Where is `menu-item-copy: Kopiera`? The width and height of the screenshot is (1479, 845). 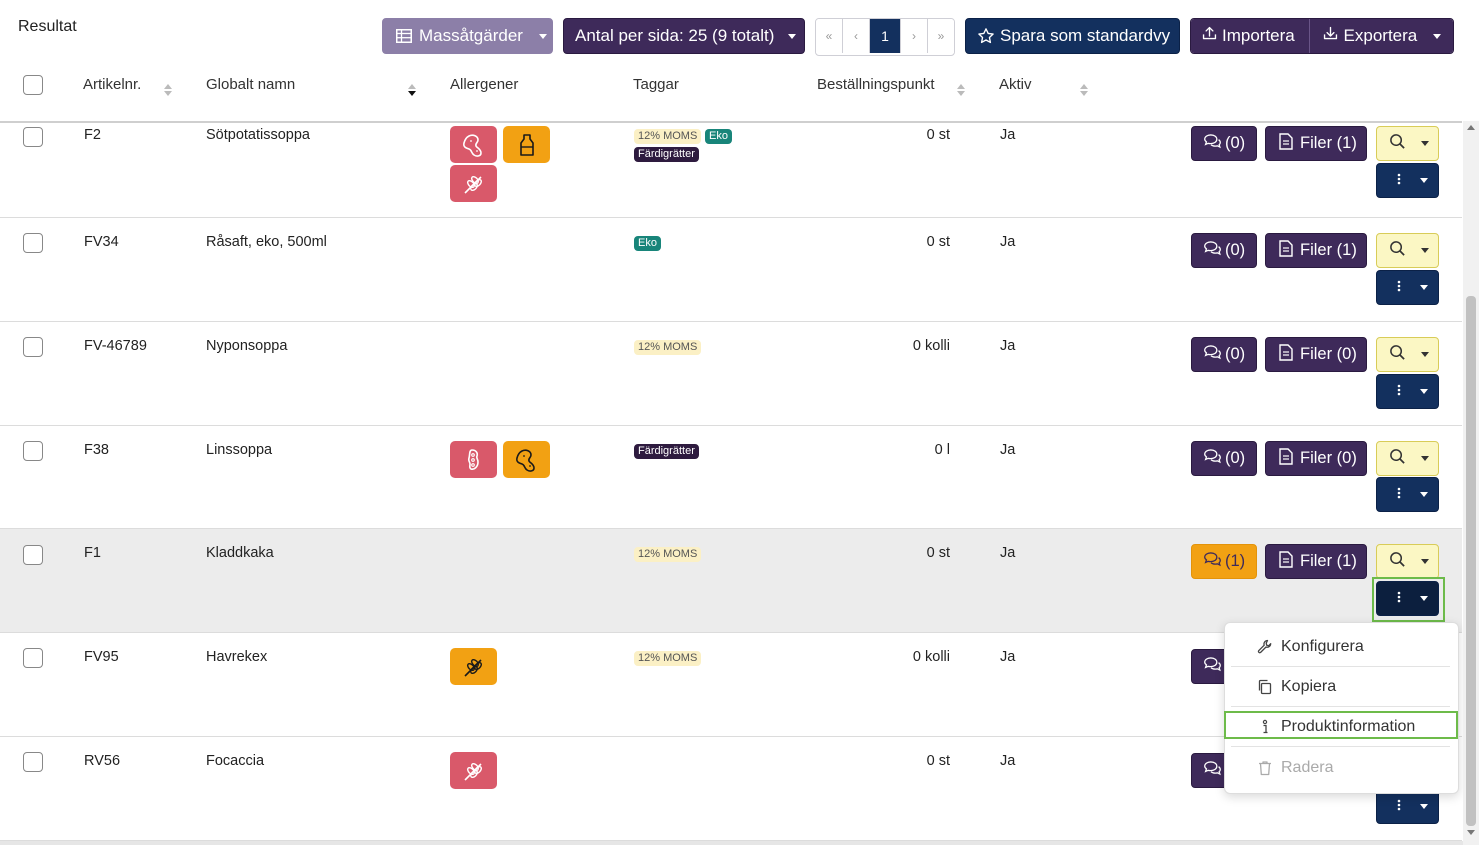 menu-item-copy: Kopiera is located at coordinates (1340, 687).